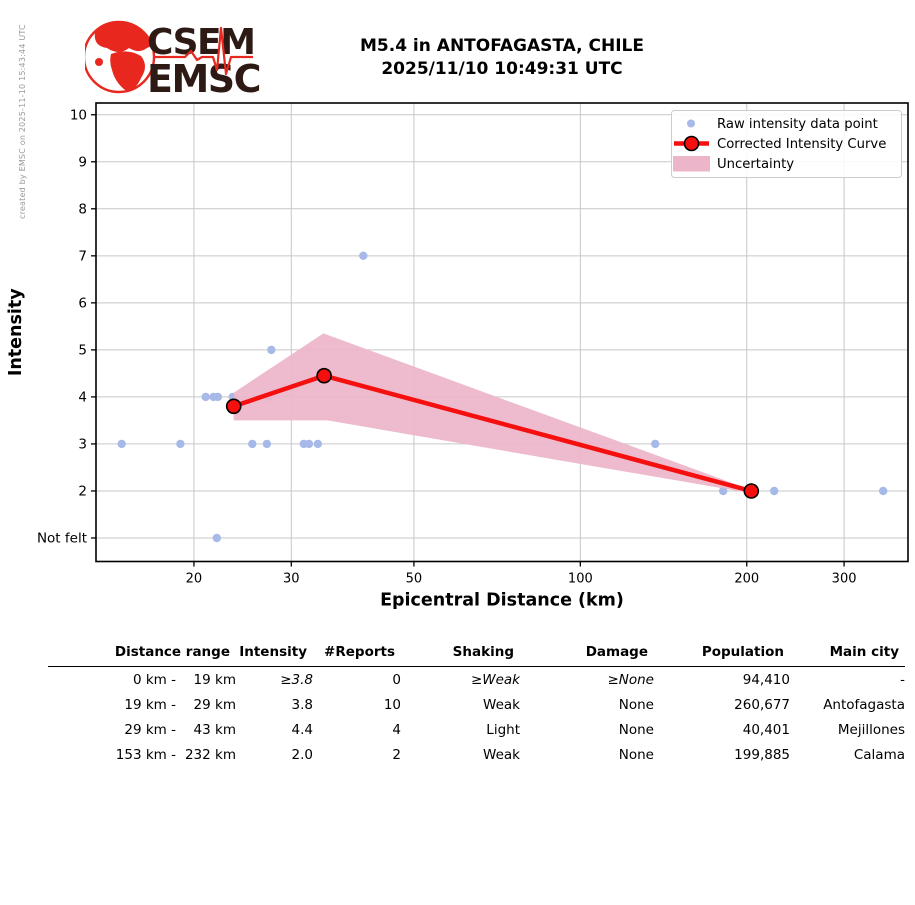 The image size is (915, 905). I want to click on header-distance-range: Distance range, so click(142, 653).